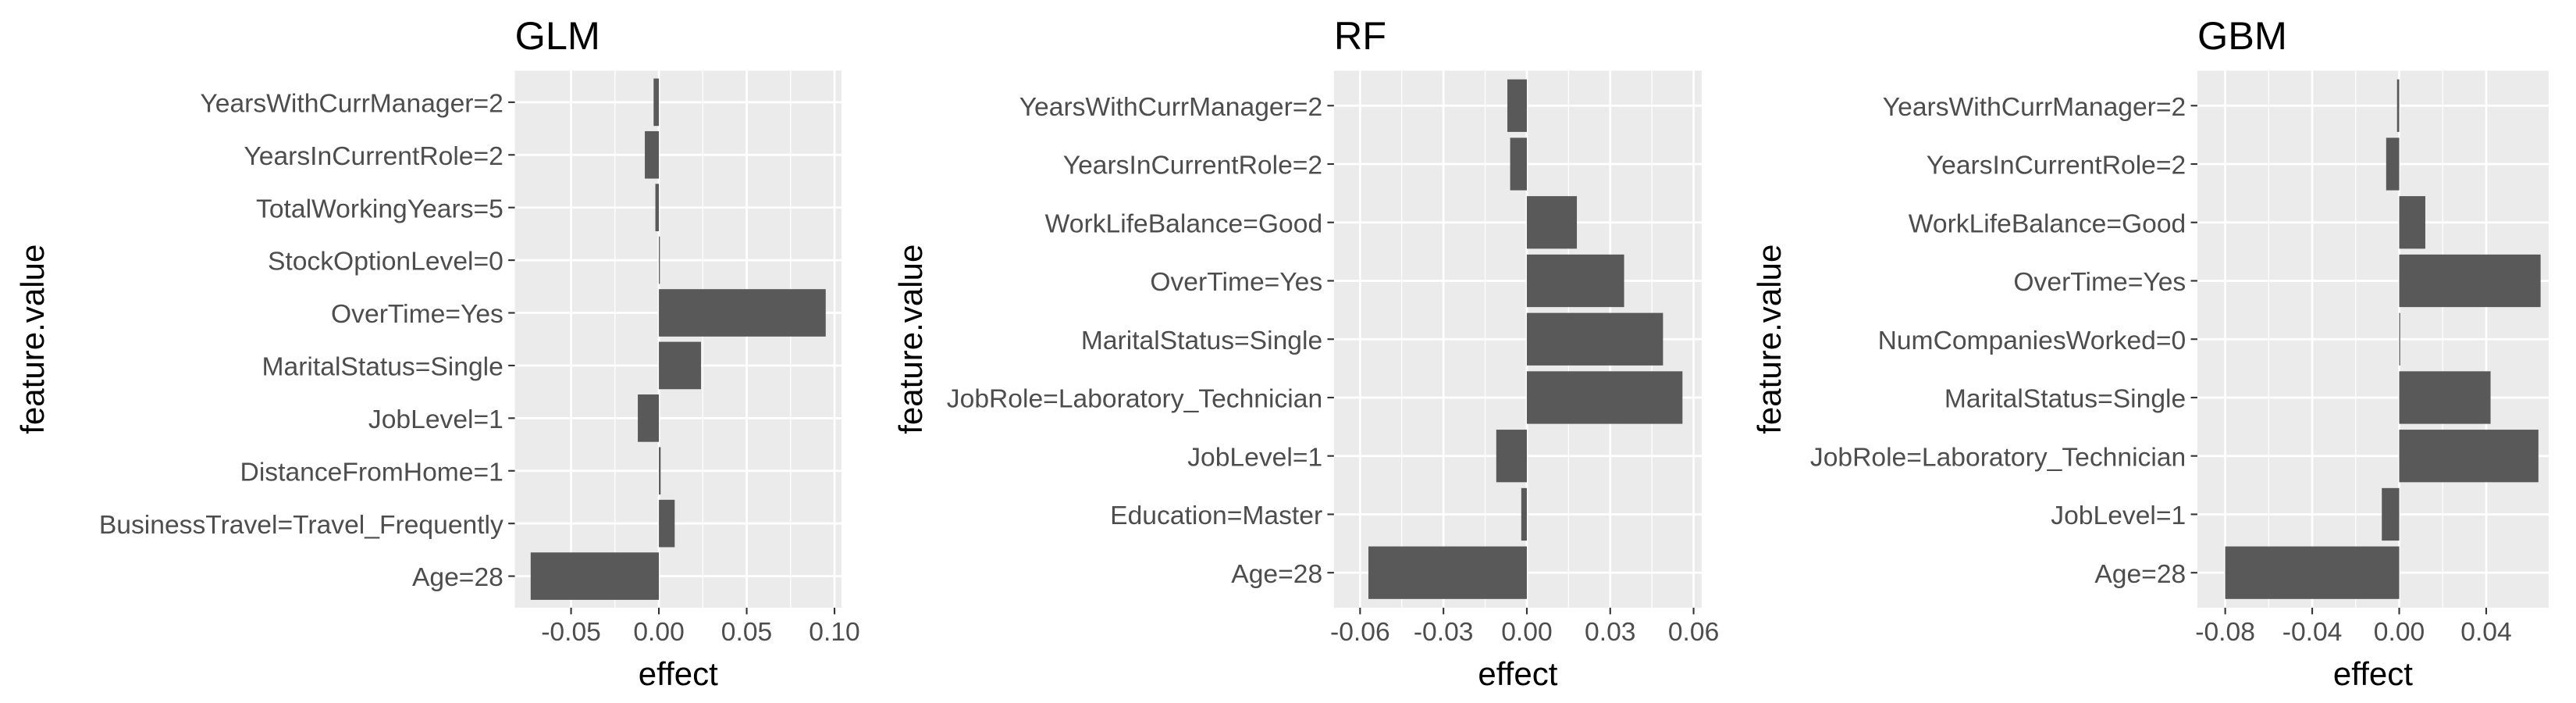 This screenshot has height=703, width=2576. Describe the element at coordinates (1360, 632) in the screenshot. I see `x-tick-label: -0.06` at that location.